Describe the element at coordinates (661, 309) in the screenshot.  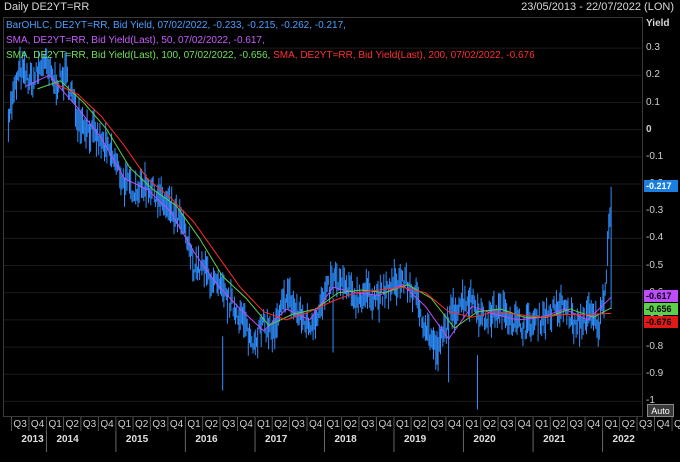
I see `last-value-tag: -0.656` at that location.